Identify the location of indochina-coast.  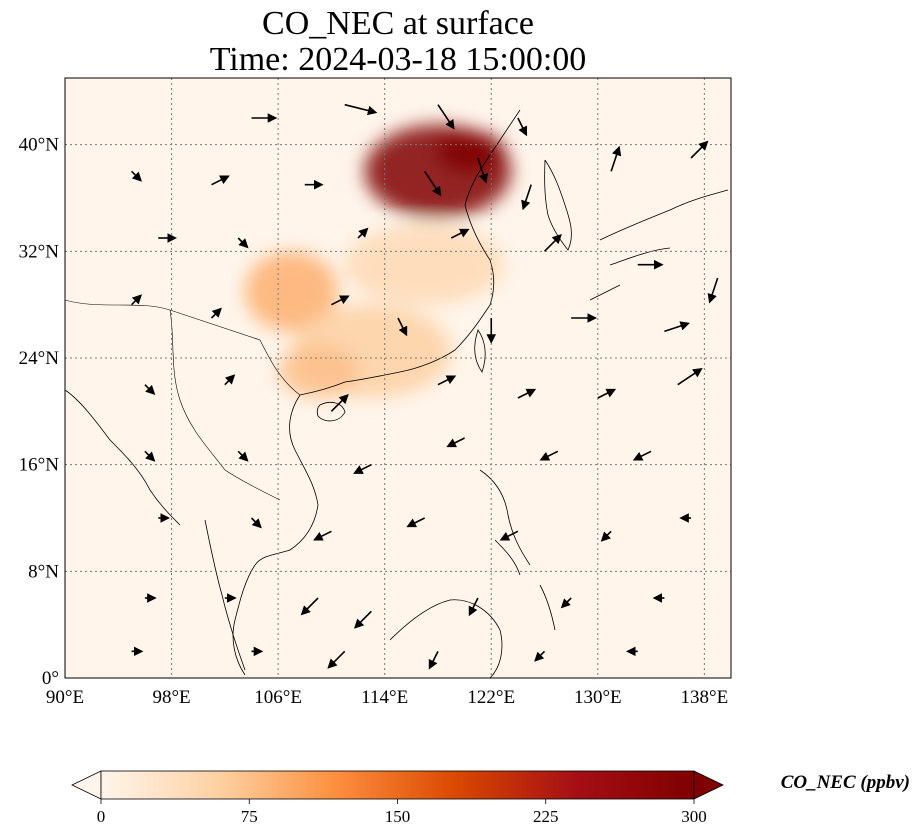
(275, 535).